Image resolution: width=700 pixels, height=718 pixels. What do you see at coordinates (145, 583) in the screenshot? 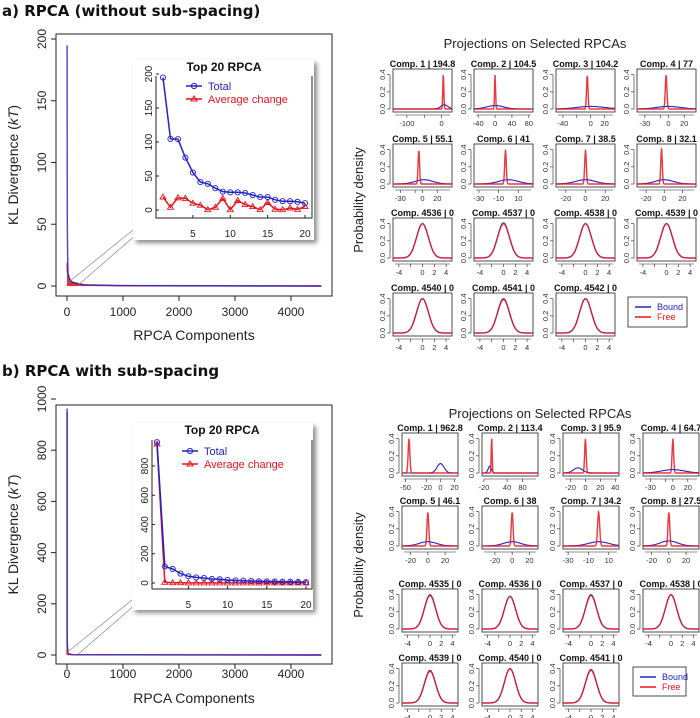
I see `inset-y-tick-label: 0` at bounding box center [145, 583].